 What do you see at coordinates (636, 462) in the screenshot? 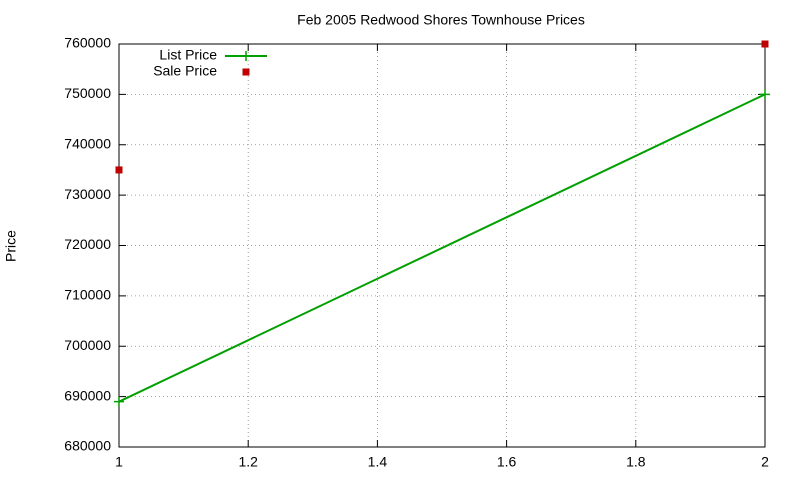
I see `x-tick-label: 1.8` at bounding box center [636, 462].